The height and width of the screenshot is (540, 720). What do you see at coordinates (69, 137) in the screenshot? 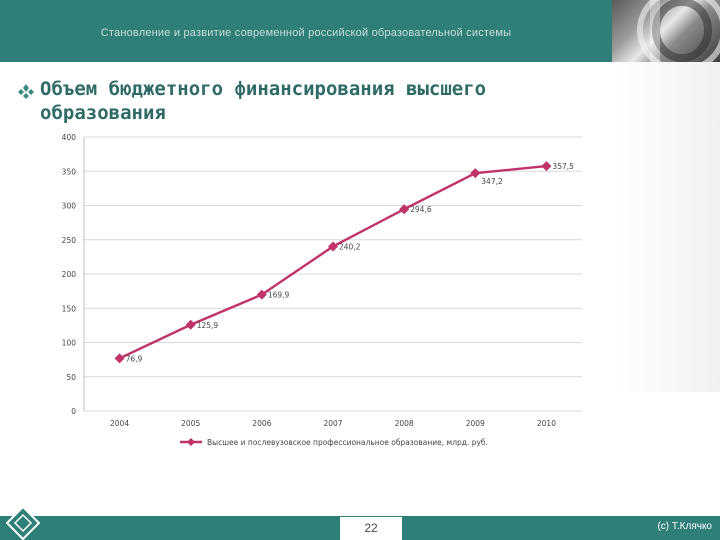
I see `y-tick-label: 400` at bounding box center [69, 137].